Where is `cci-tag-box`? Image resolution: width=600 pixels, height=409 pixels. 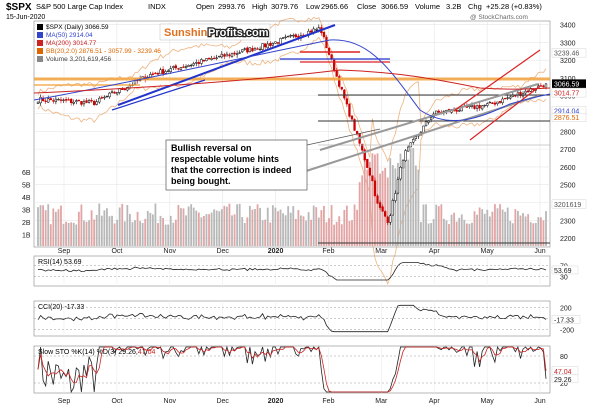
cci-tag-box is located at coordinates (566, 319).